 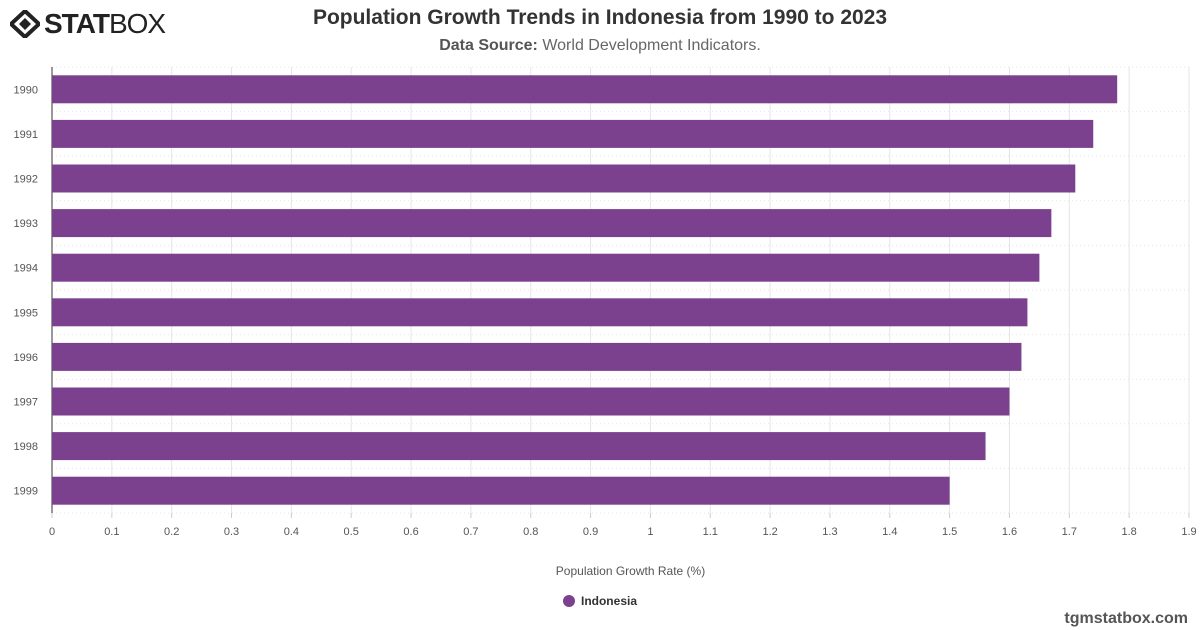 I want to click on y-tick-label: 1992, so click(x=26, y=180).